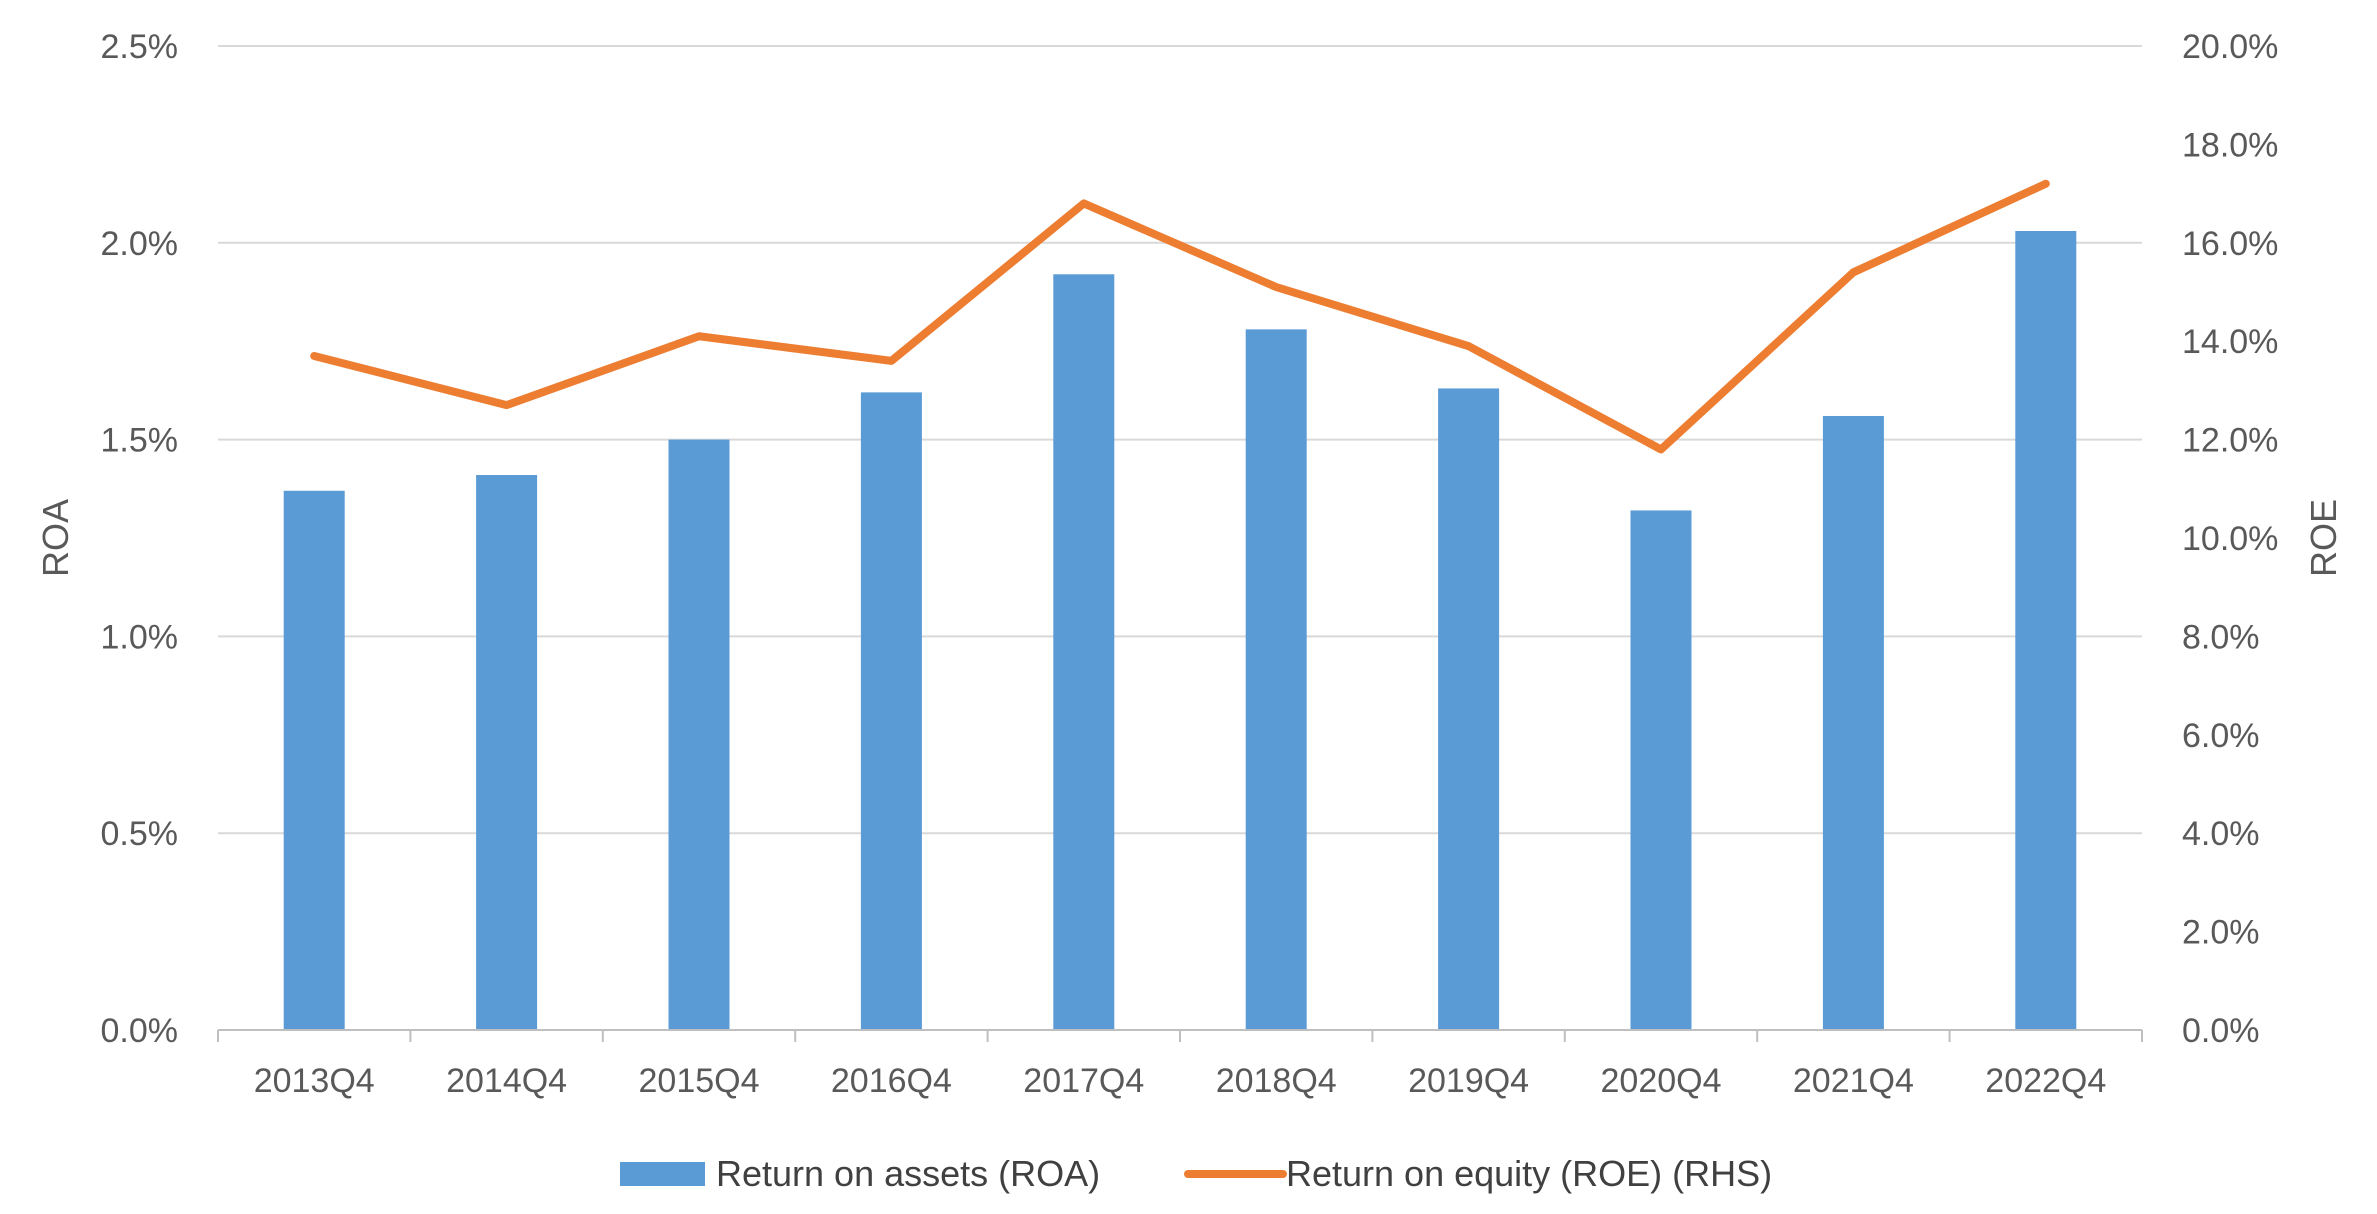 The width and height of the screenshot is (2377, 1214). I want to click on x-tick-label: 2019Q4, so click(1468, 1081).